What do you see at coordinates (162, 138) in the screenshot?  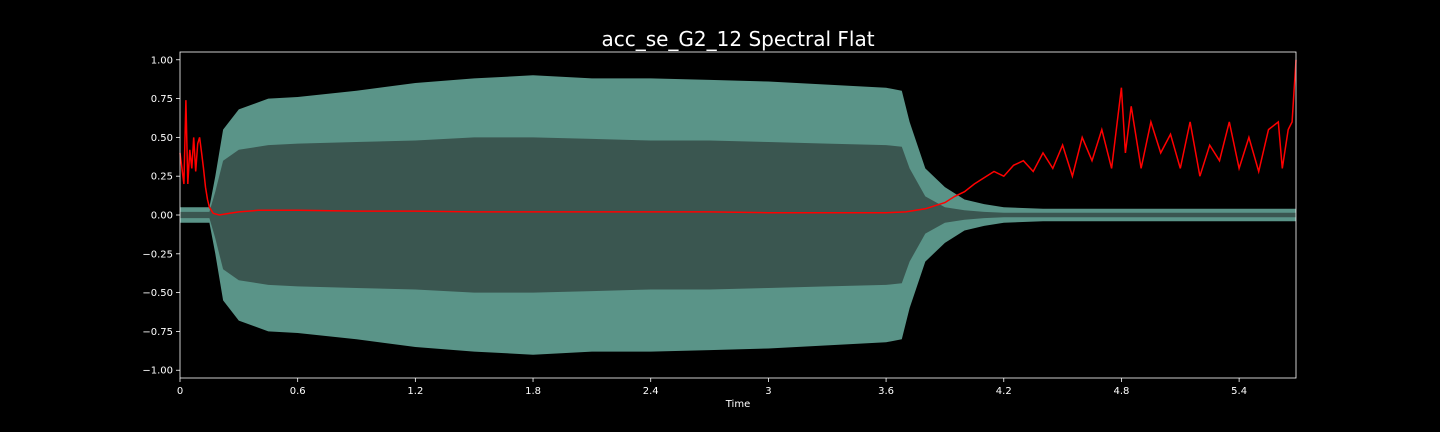 I see `y-tick-label: 0.50` at bounding box center [162, 138].